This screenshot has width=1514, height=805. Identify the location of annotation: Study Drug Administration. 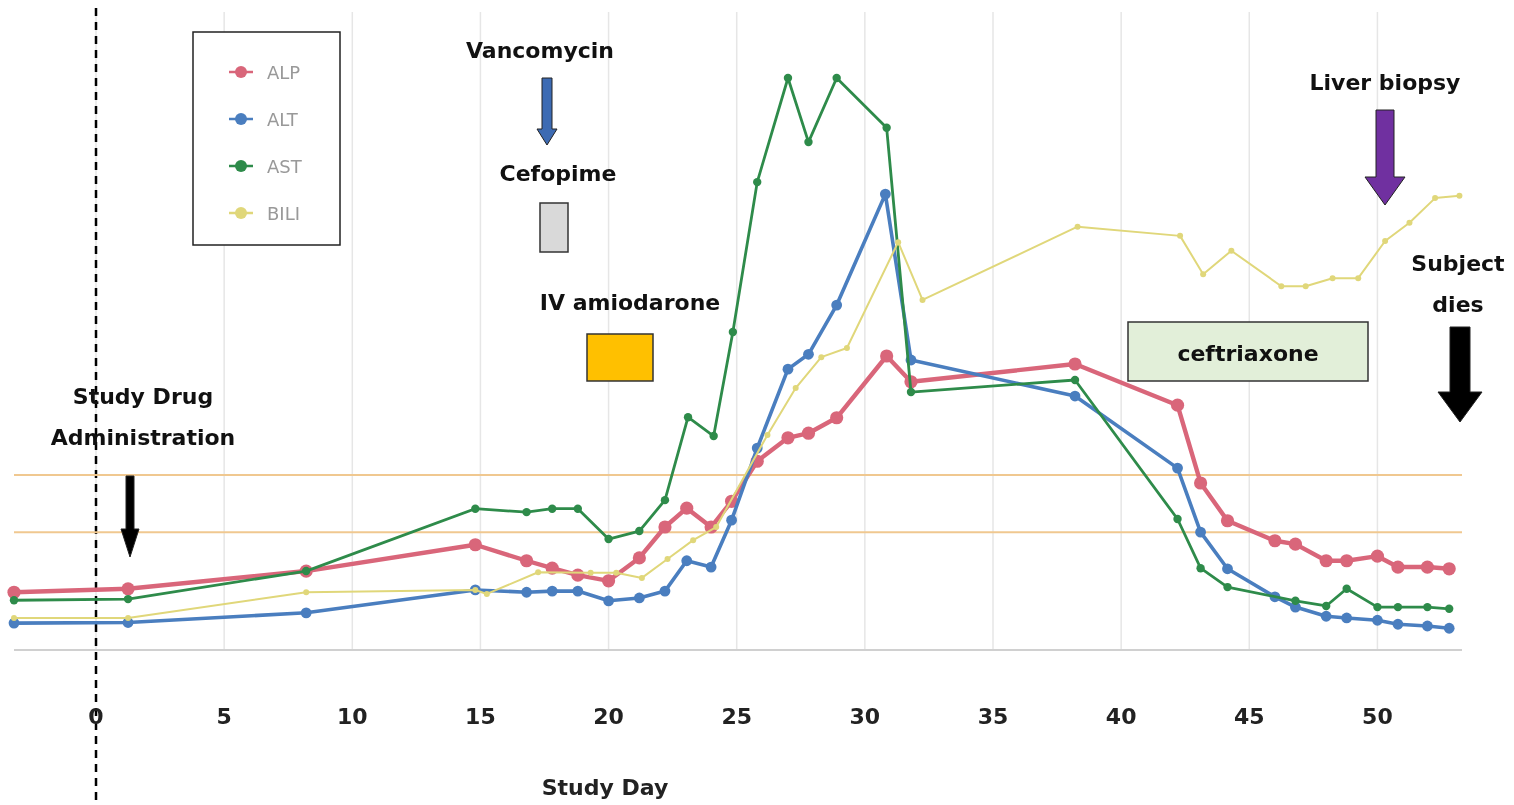
(143, 417).